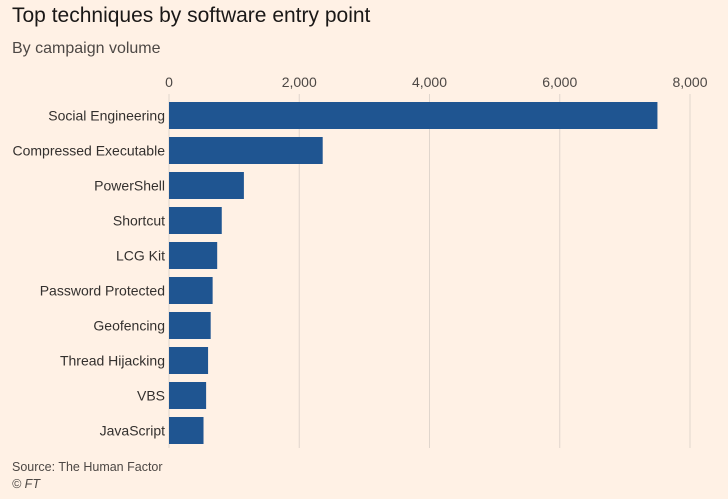 The height and width of the screenshot is (499, 728). I want to click on x-tick-label: 4,000, so click(429, 82).